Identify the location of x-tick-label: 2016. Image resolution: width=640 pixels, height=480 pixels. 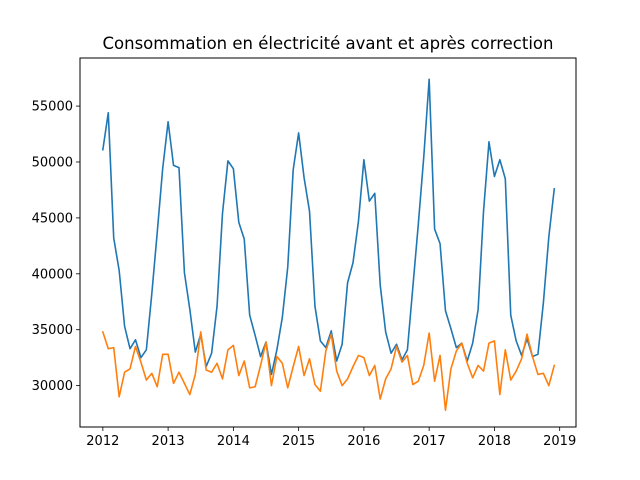
(363, 441).